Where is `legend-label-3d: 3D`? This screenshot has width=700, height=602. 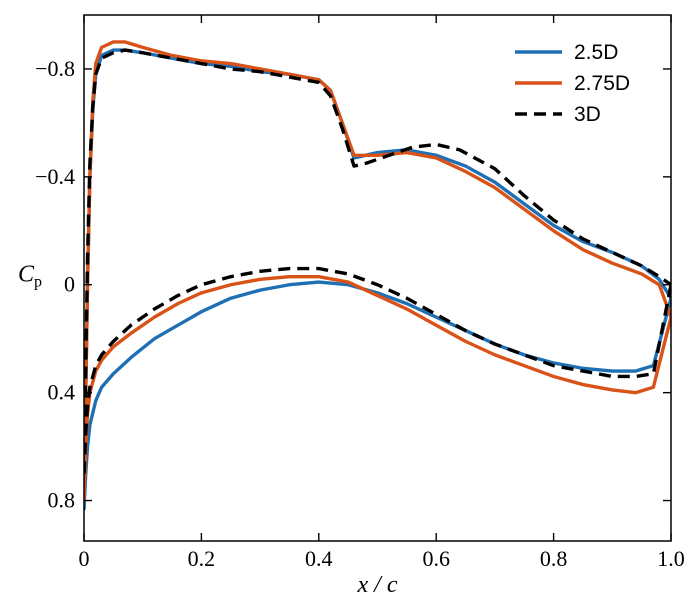
legend-label-3d: 3D is located at coordinates (587, 114).